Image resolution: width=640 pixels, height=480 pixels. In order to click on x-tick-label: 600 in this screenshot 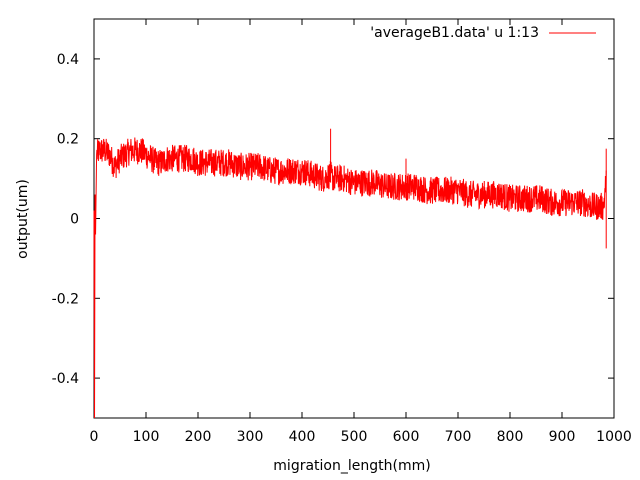, I will do `click(406, 437)`.